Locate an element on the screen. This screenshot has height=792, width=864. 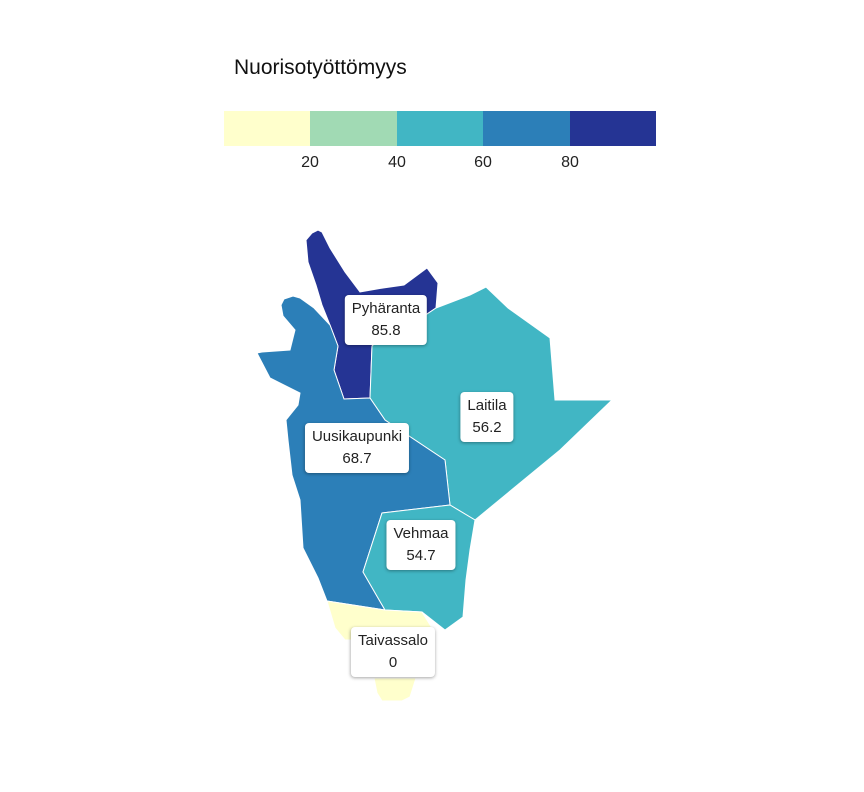
region-value: 56.2 is located at coordinates (487, 427).